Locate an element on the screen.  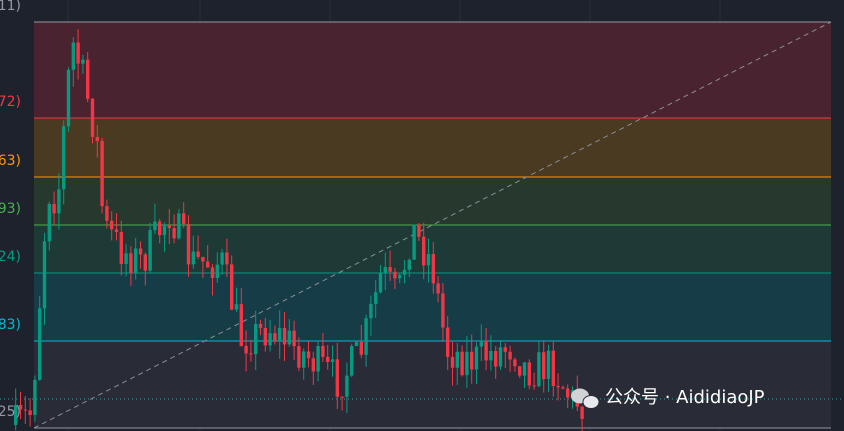
level-label: 83) is located at coordinates (10, 325).